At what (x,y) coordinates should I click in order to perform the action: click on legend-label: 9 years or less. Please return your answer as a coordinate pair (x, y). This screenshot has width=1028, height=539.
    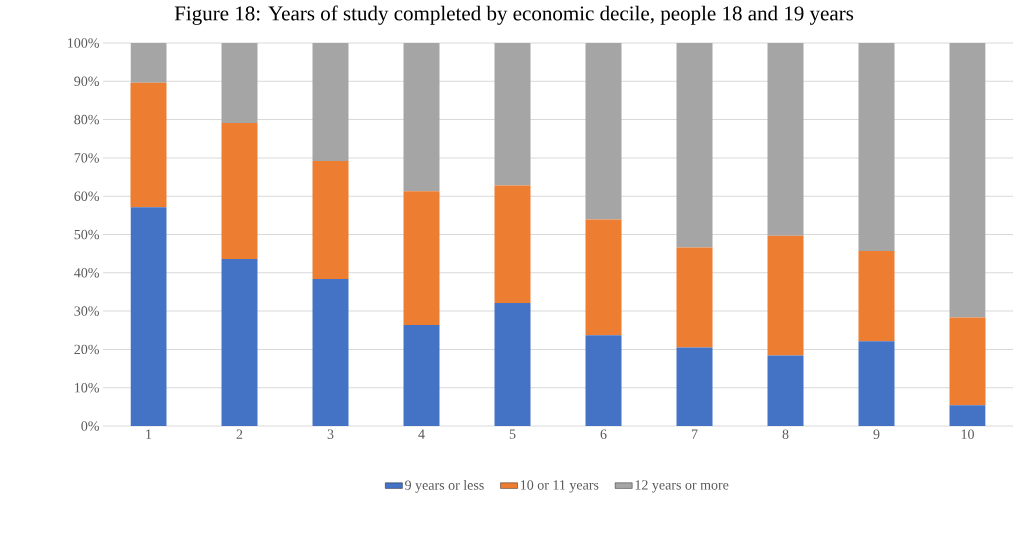
    Looking at the image, I should click on (444, 486).